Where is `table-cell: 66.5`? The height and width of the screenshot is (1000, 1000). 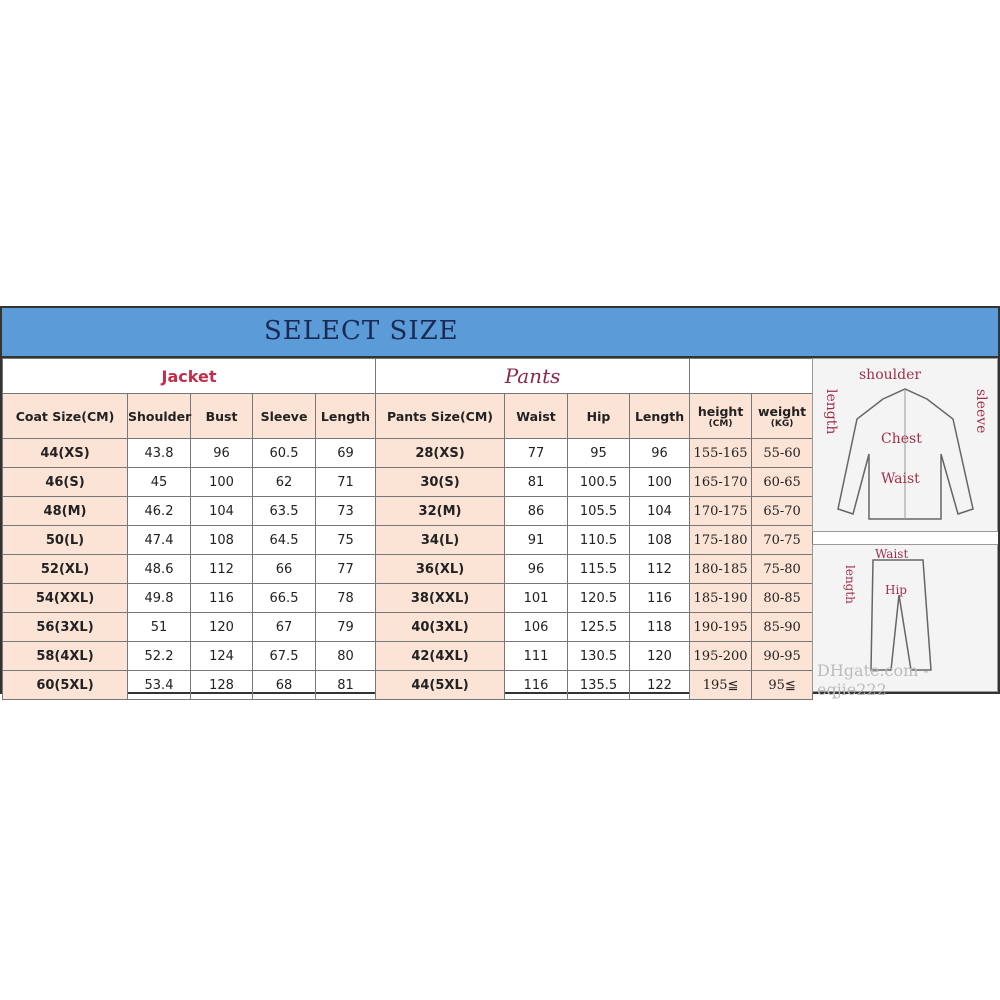
table-cell: 66.5 is located at coordinates (284, 598).